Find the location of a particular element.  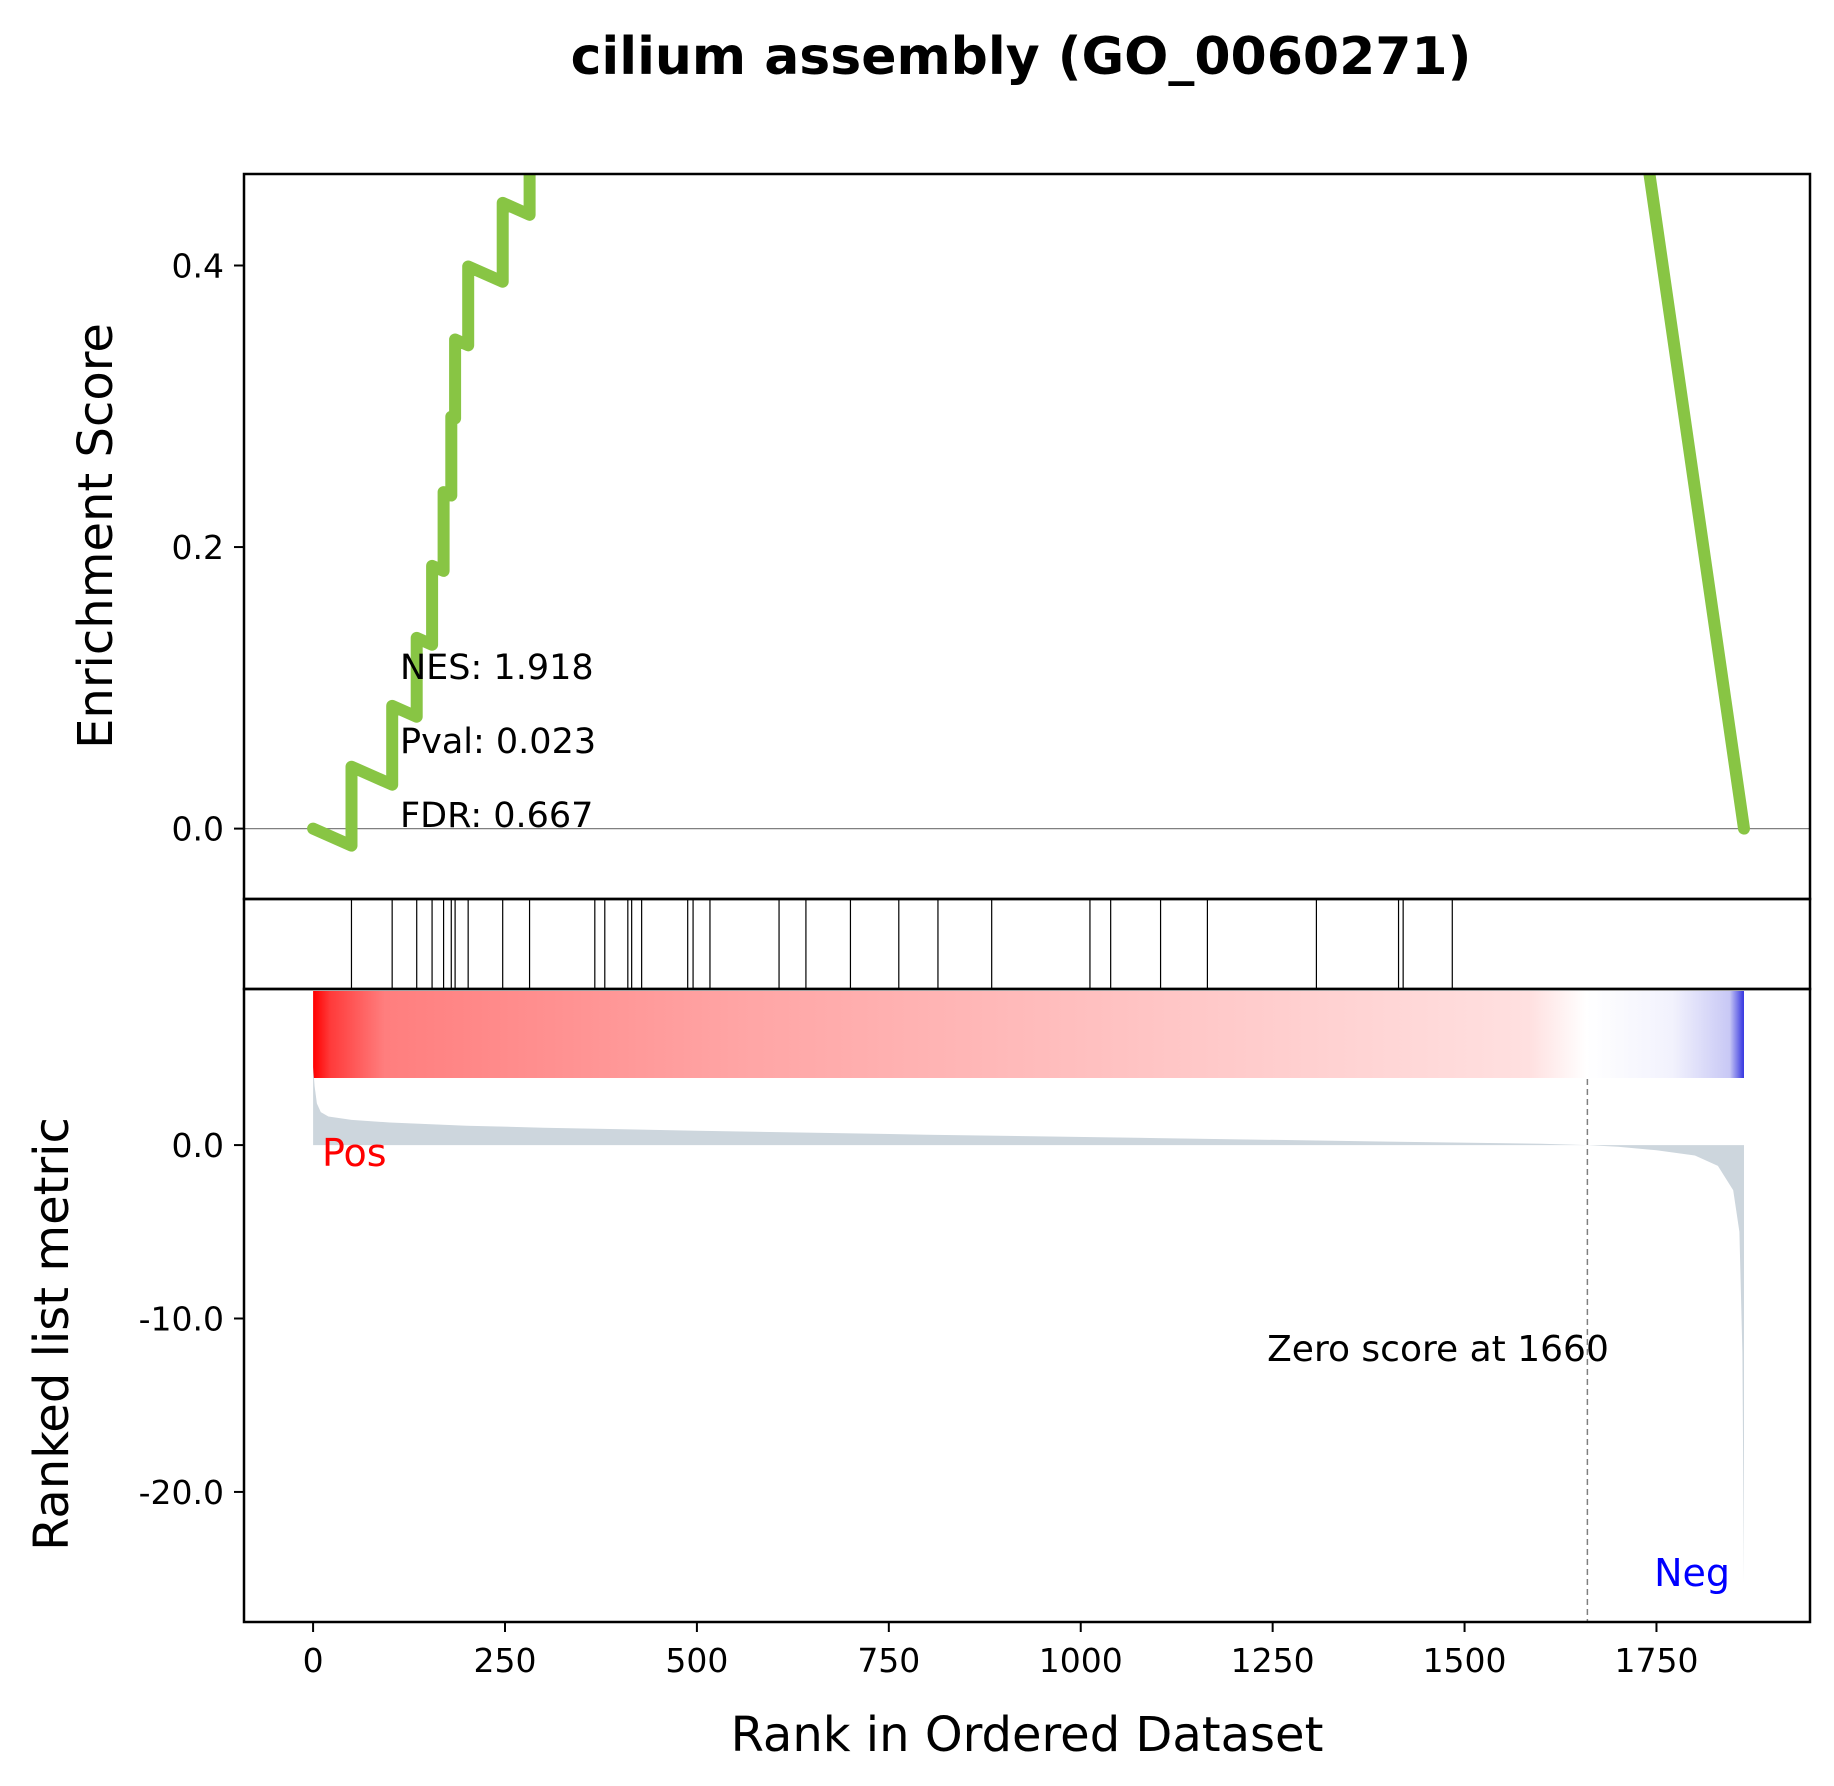

x-axis-ticks: 0 250 500 750 1000 1250 1500 1750 is located at coordinates (1000, 1651).